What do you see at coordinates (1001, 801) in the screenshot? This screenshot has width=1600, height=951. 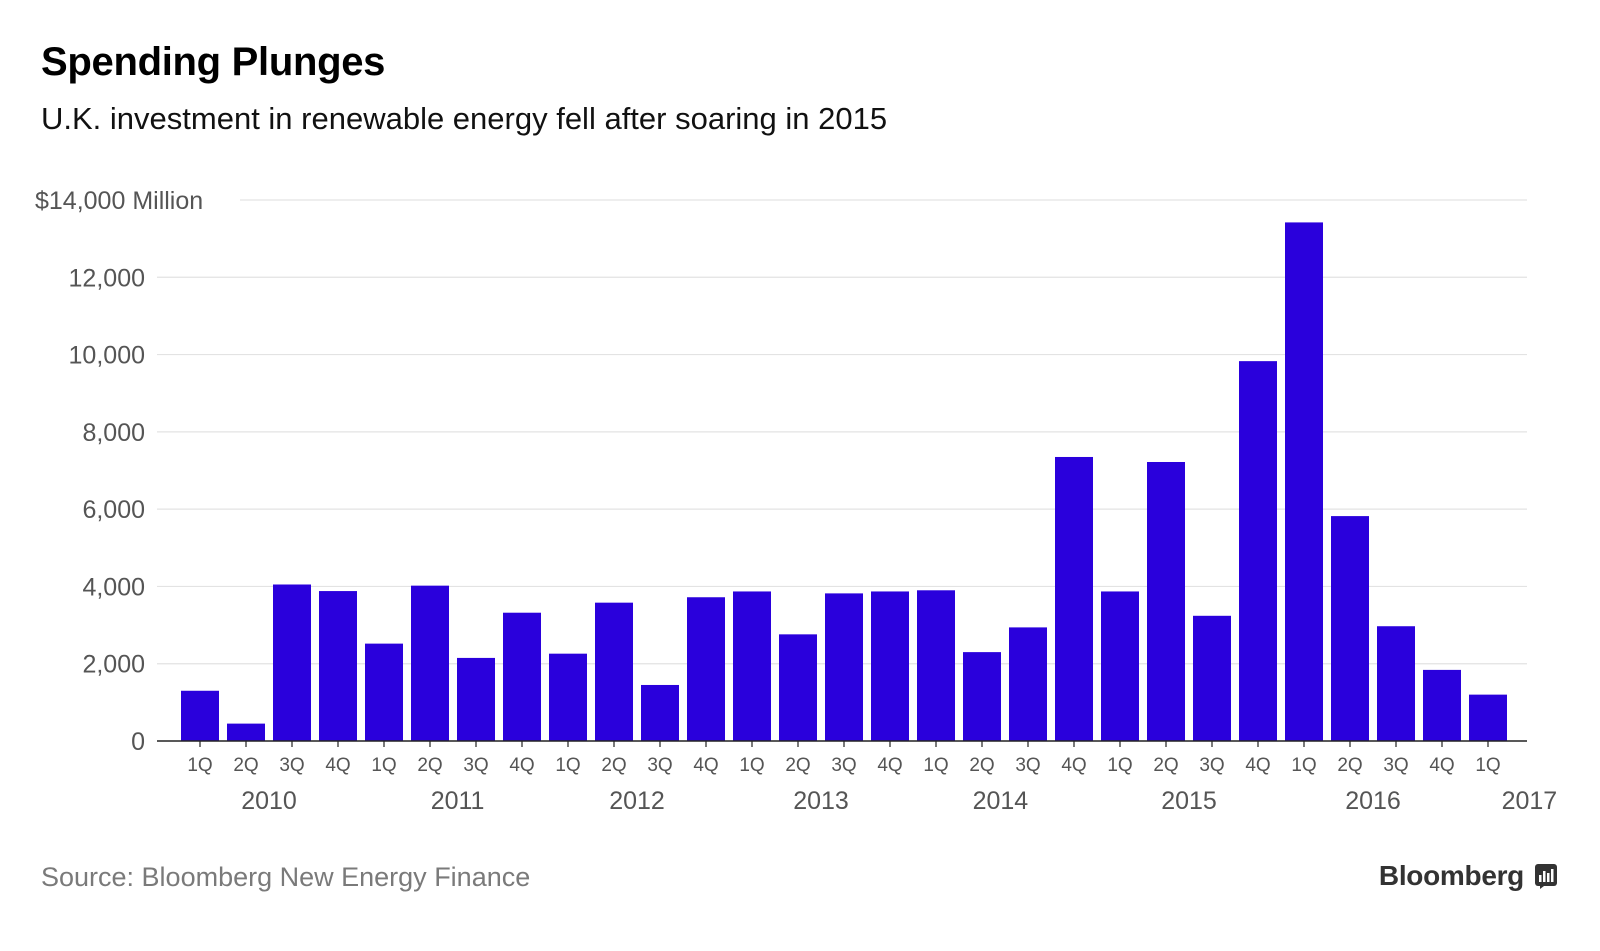 I see `year-label: 2014` at bounding box center [1001, 801].